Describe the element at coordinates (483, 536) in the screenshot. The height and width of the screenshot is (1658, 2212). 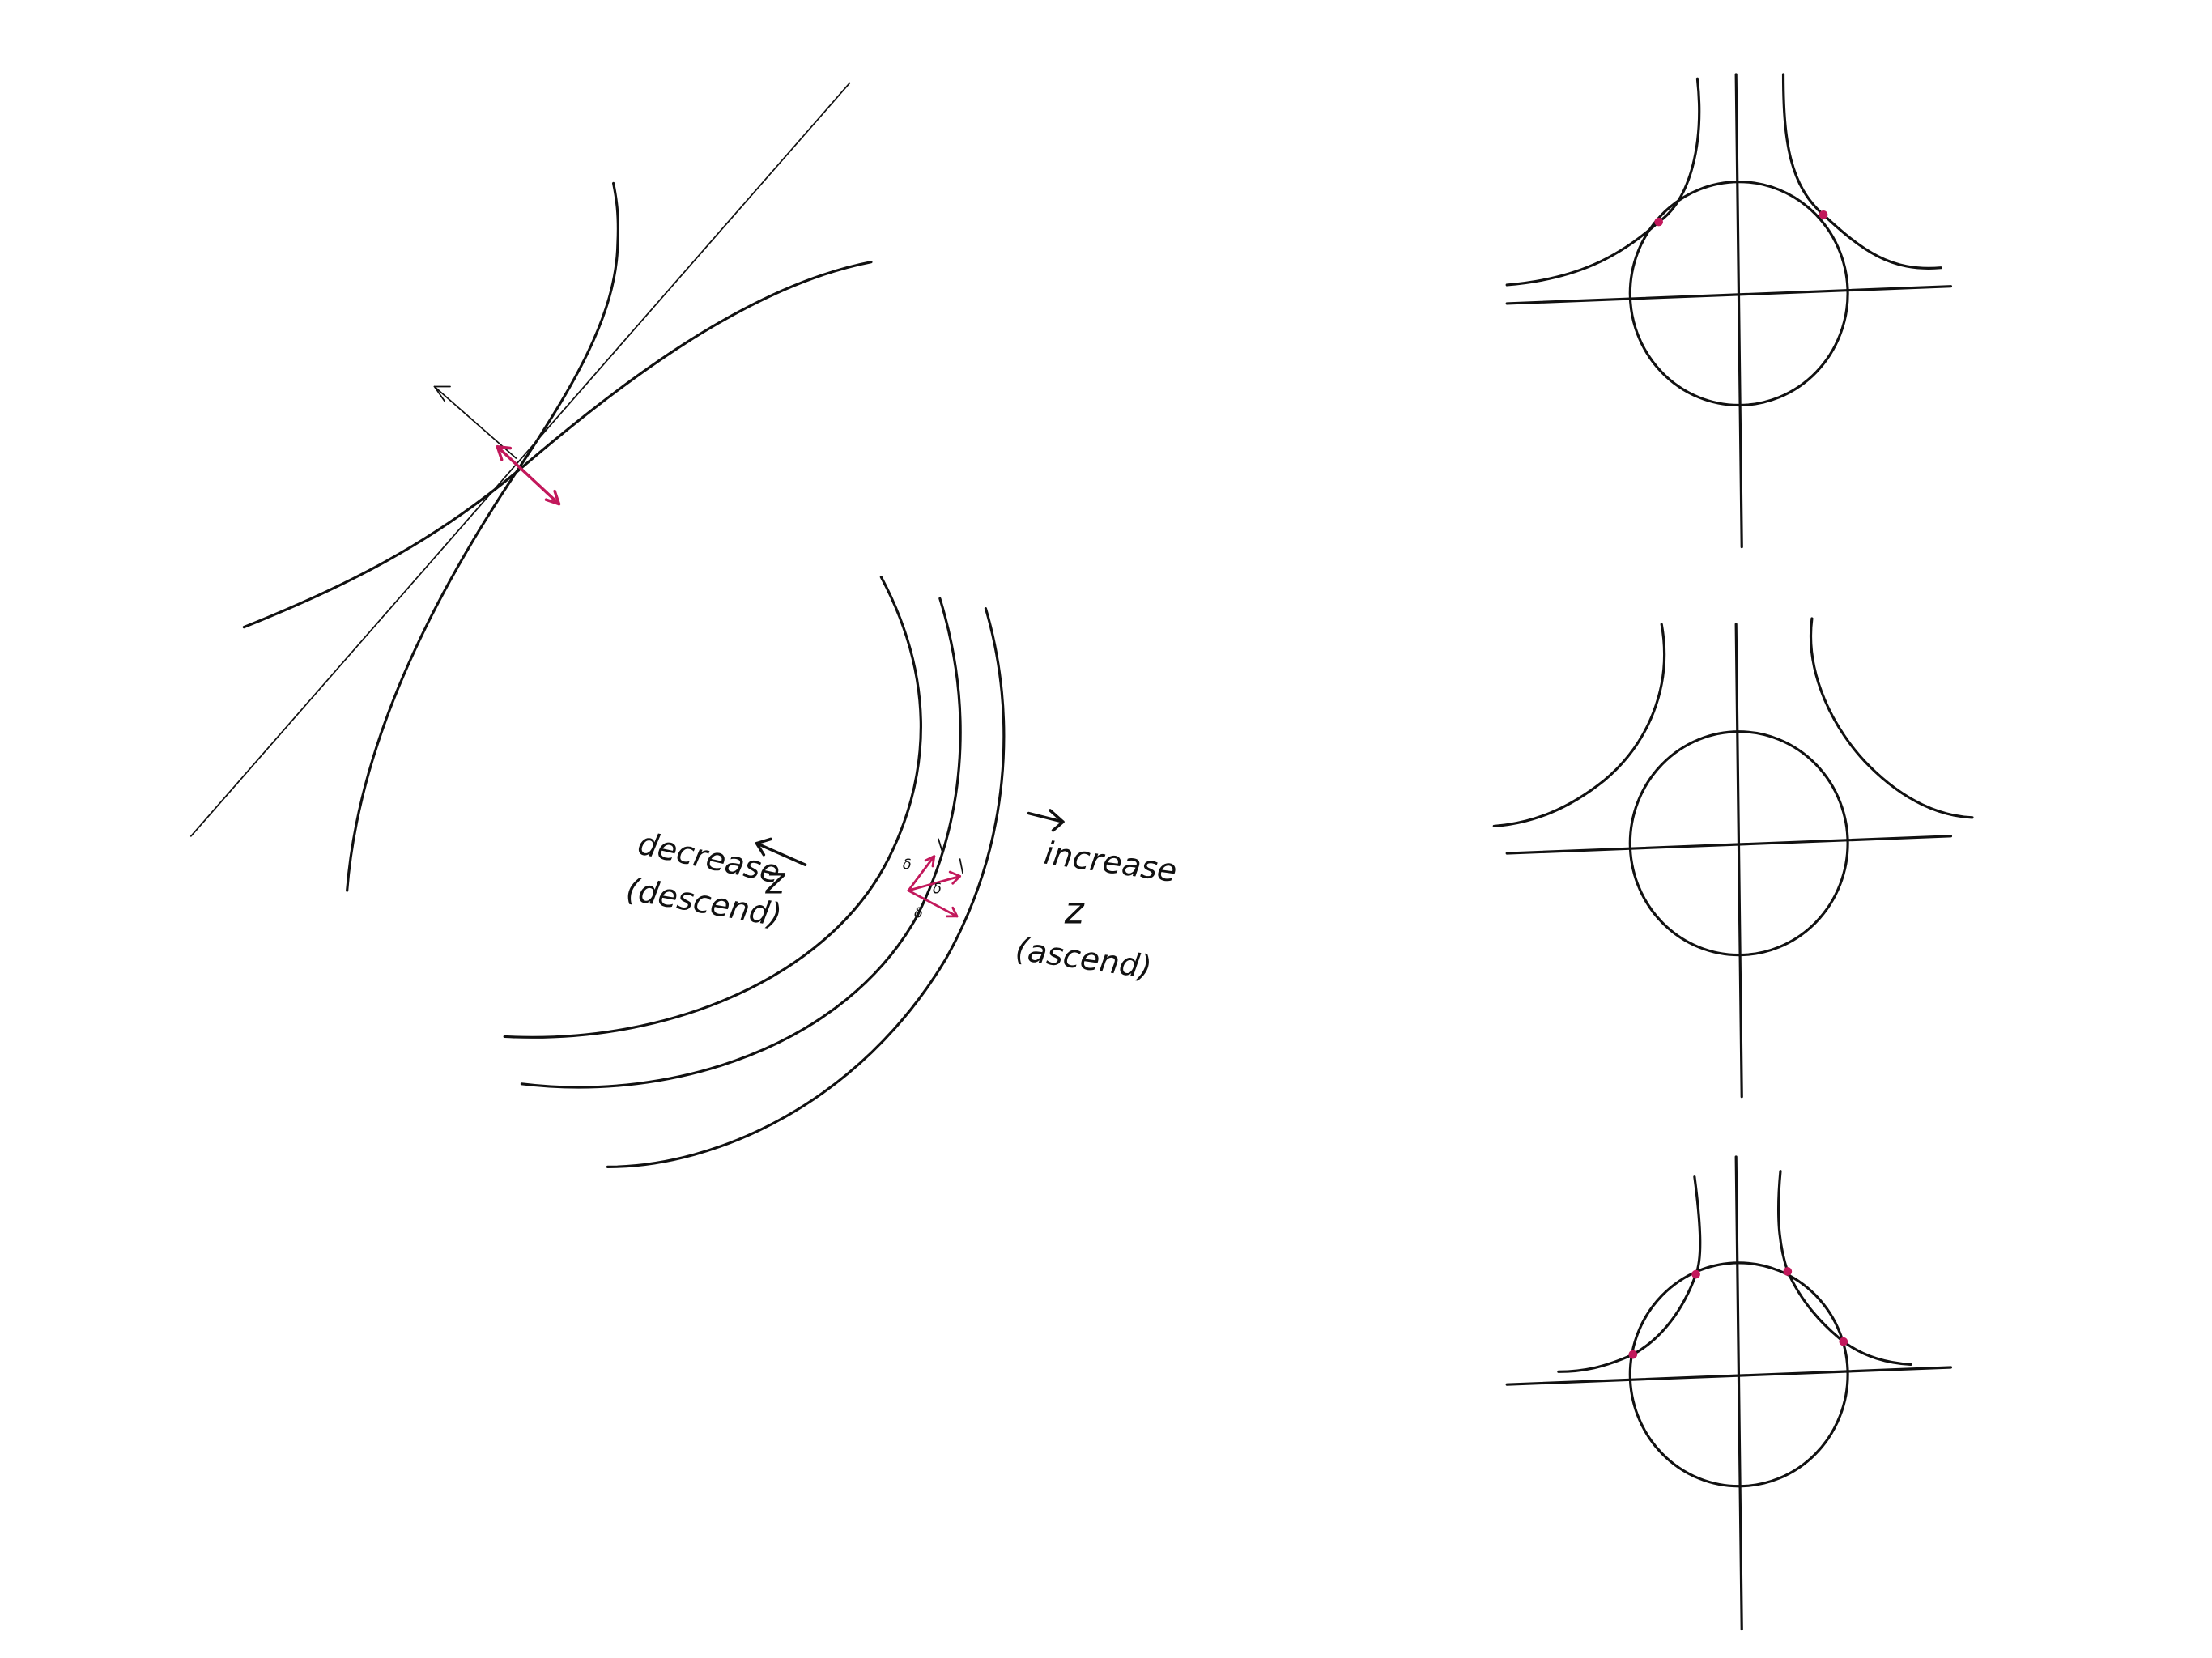
I see `curve-a` at that location.